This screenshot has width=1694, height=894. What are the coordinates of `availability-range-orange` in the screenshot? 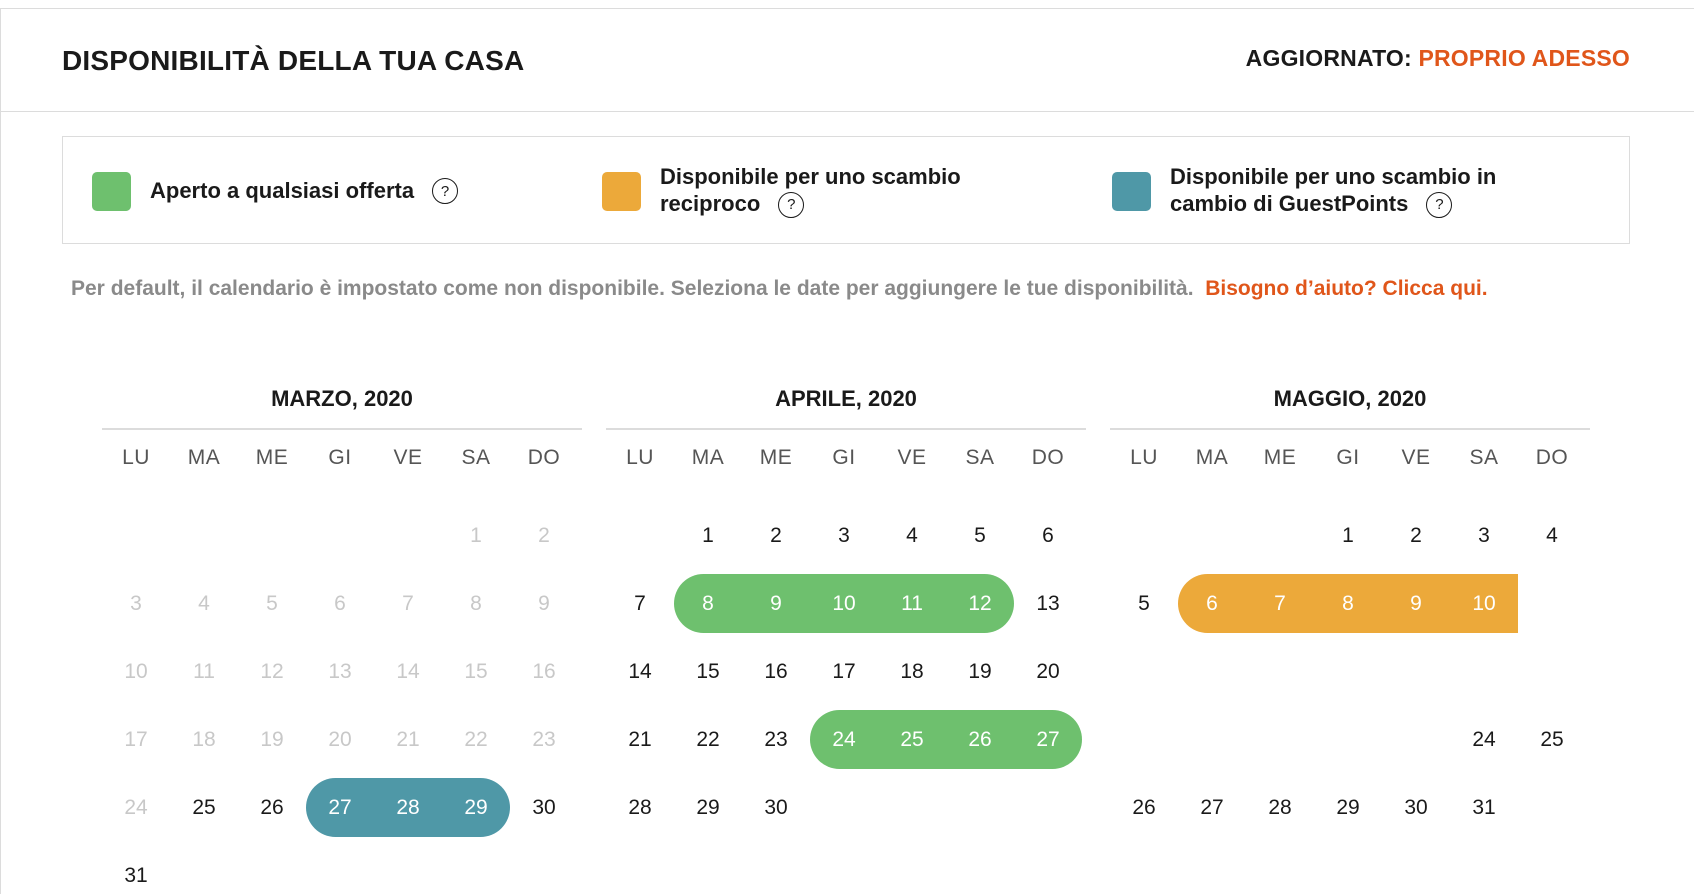 It's located at (1348, 603).